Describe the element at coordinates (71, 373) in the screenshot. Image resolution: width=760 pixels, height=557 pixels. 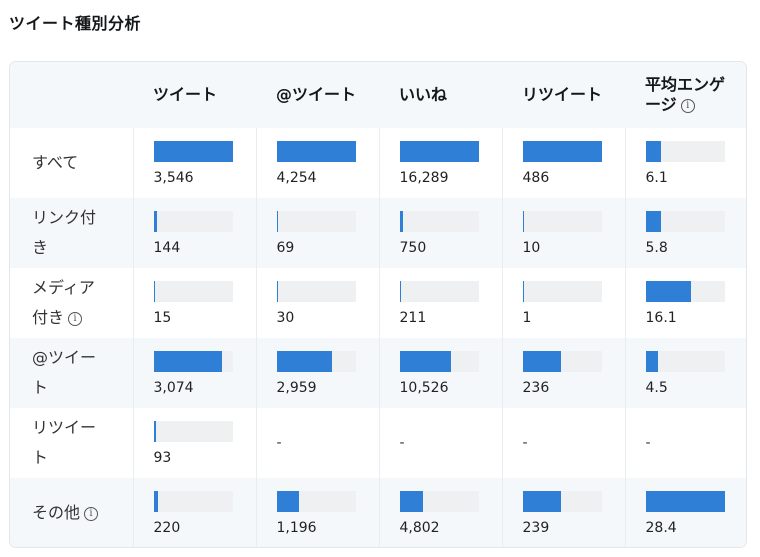
I see `row-label-cell: @ツイート` at that location.